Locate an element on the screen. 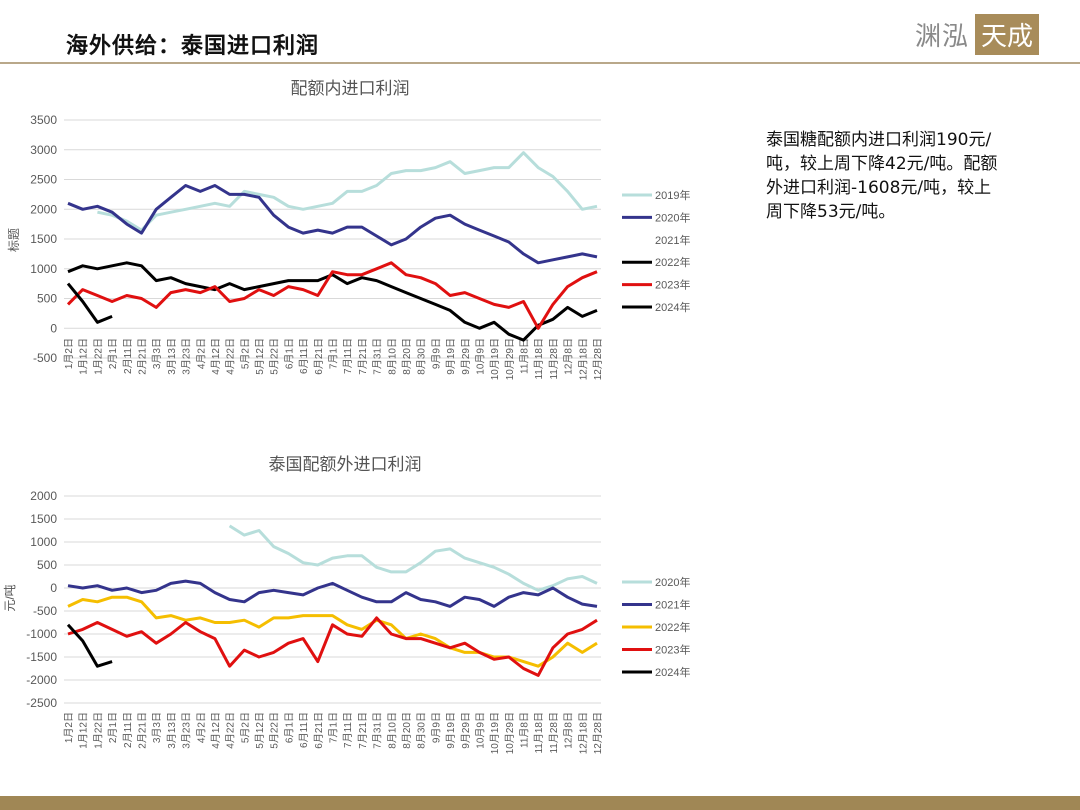  x-tick-label: 9月29日 is located at coordinates (466, 356).